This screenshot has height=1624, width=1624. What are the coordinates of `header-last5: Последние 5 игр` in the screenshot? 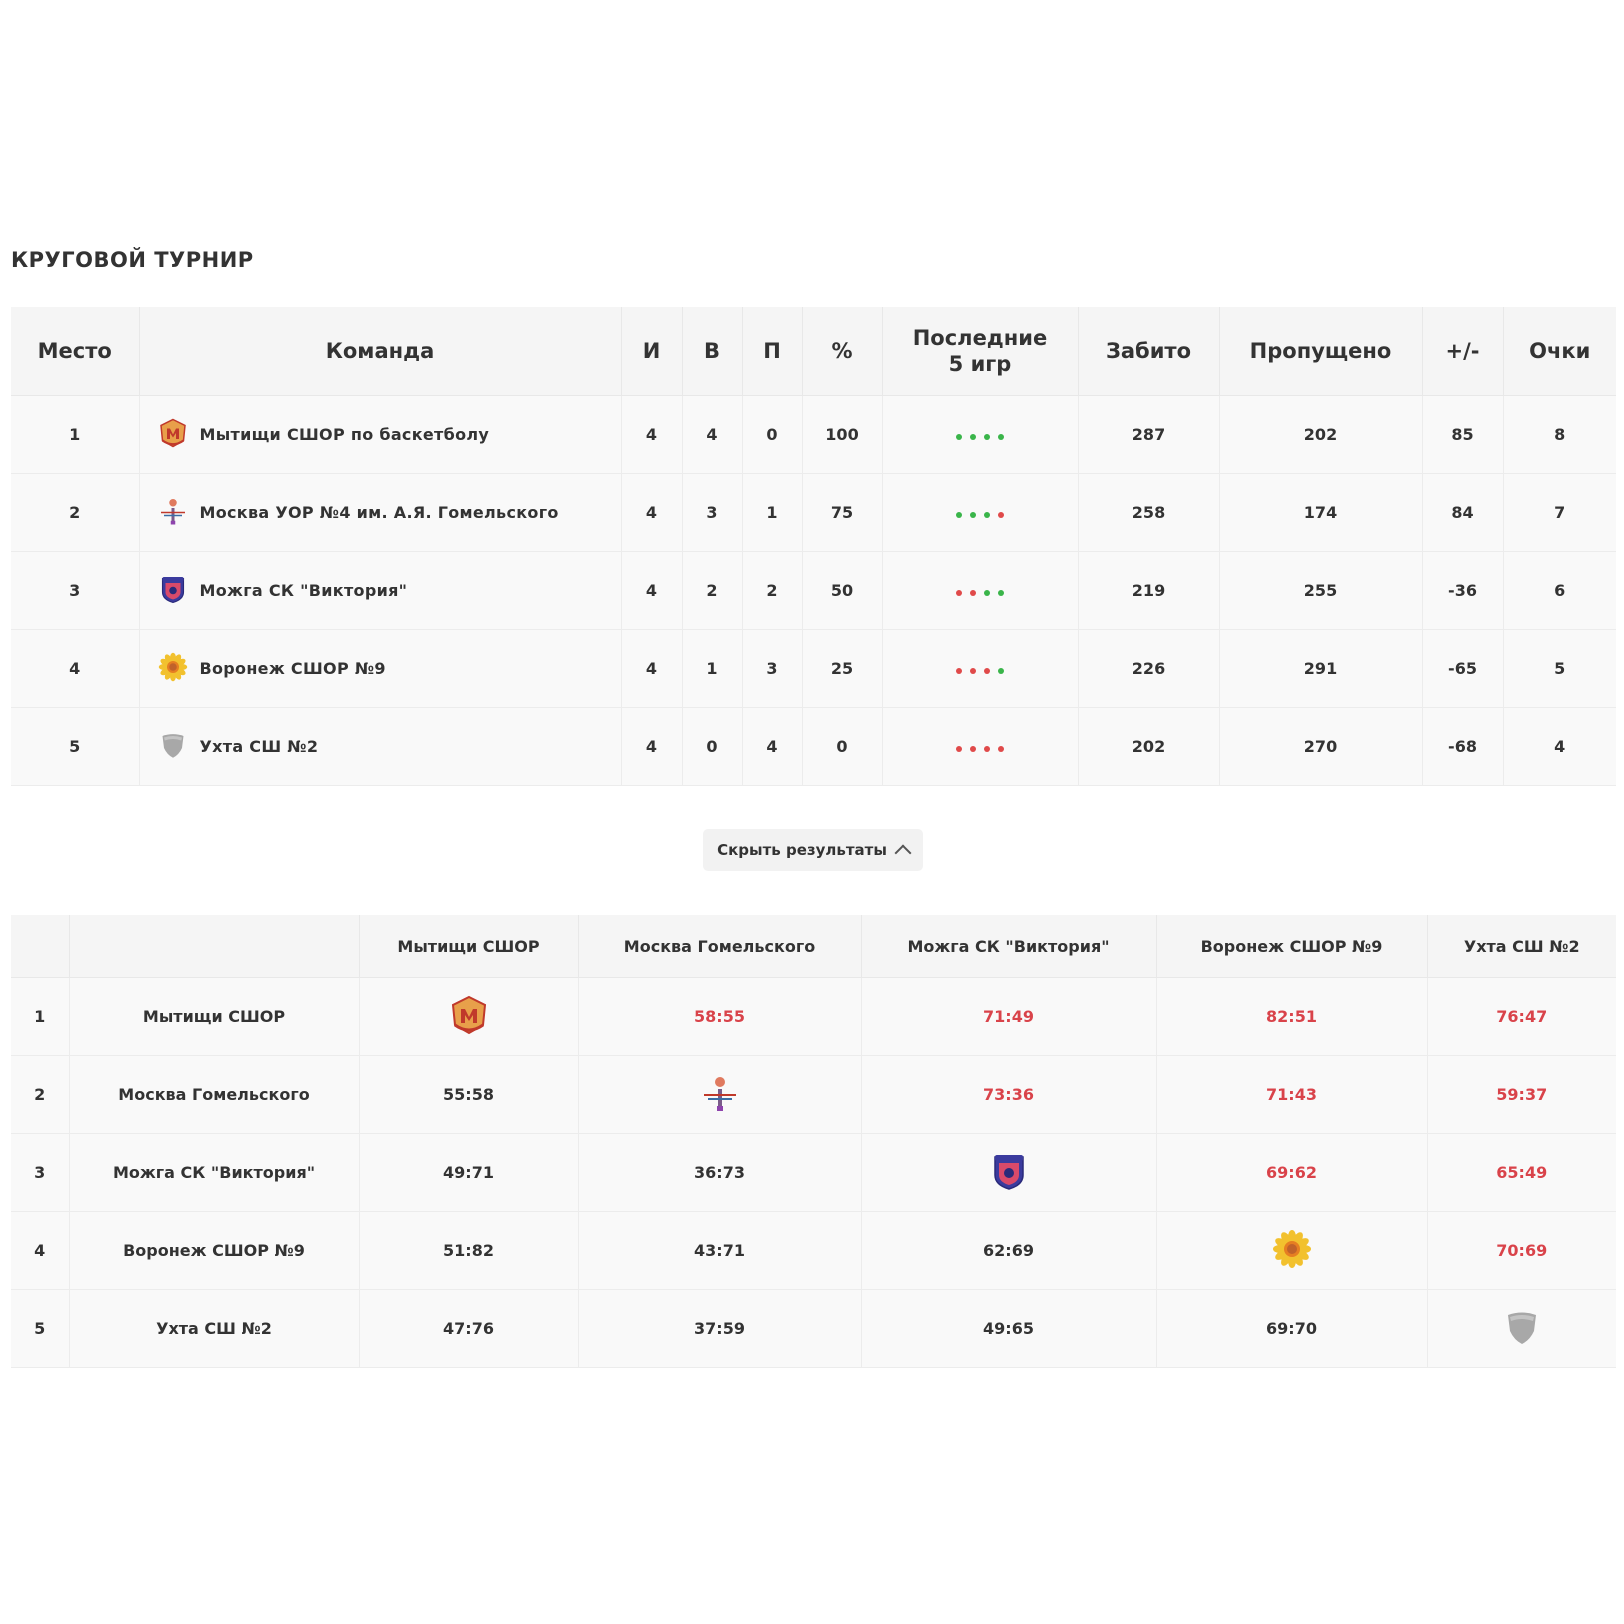 It's located at (980, 351).